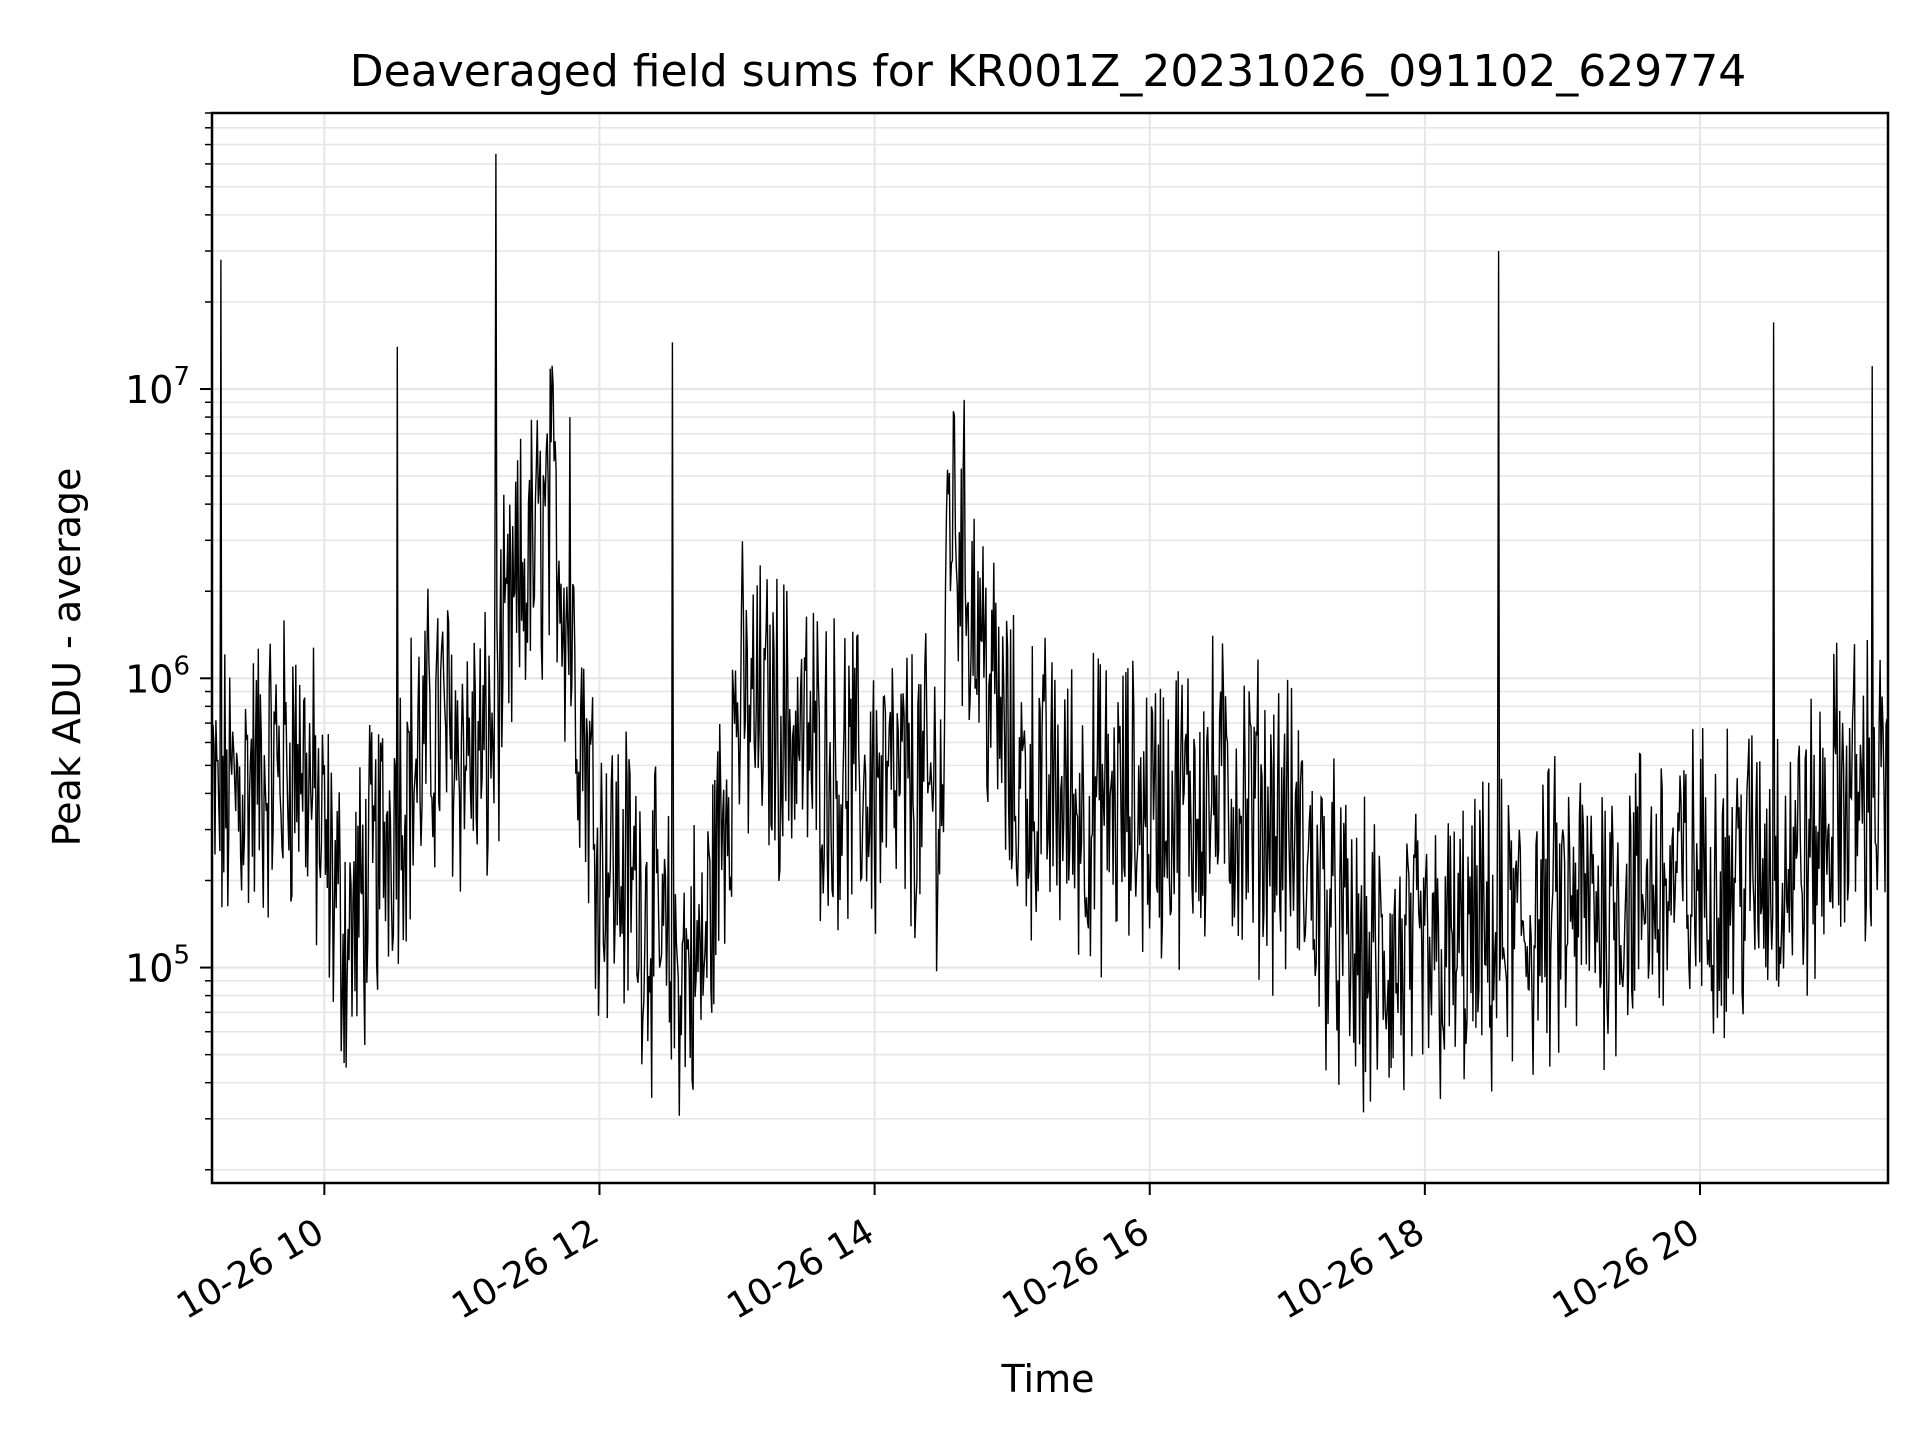  What do you see at coordinates (1048, 1379) in the screenshot?
I see `x-axis-label: Time` at bounding box center [1048, 1379].